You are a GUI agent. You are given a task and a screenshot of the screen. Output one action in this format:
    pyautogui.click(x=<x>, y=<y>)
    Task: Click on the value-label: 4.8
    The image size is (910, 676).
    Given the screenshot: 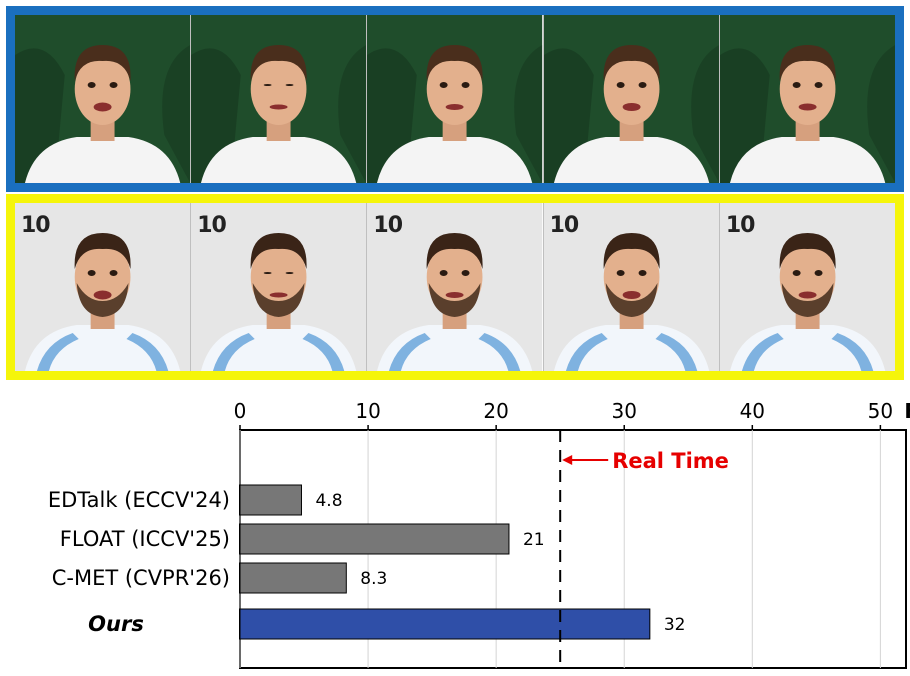 What is the action you would take?
    pyautogui.click(x=328, y=501)
    